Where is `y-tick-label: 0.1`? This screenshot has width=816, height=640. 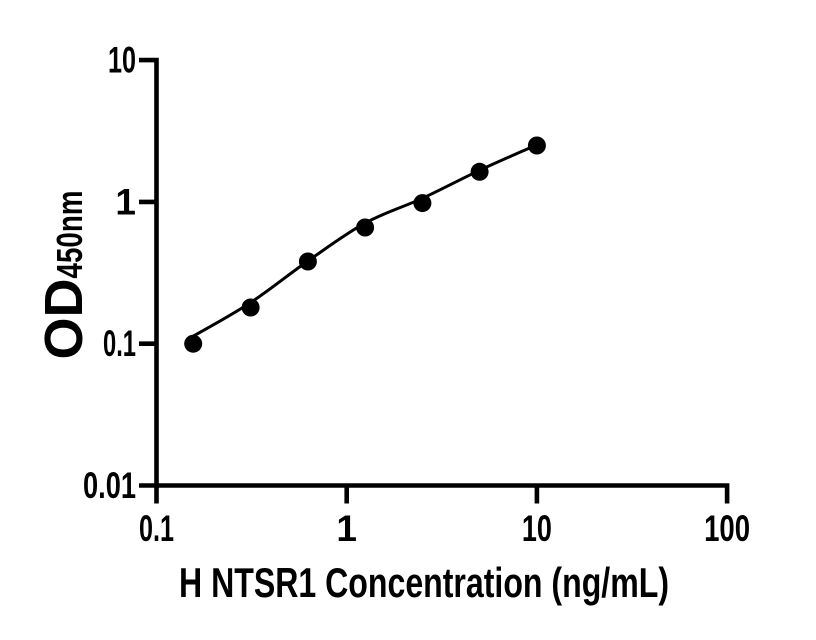
y-tick-label: 0.1 is located at coordinates (119, 343).